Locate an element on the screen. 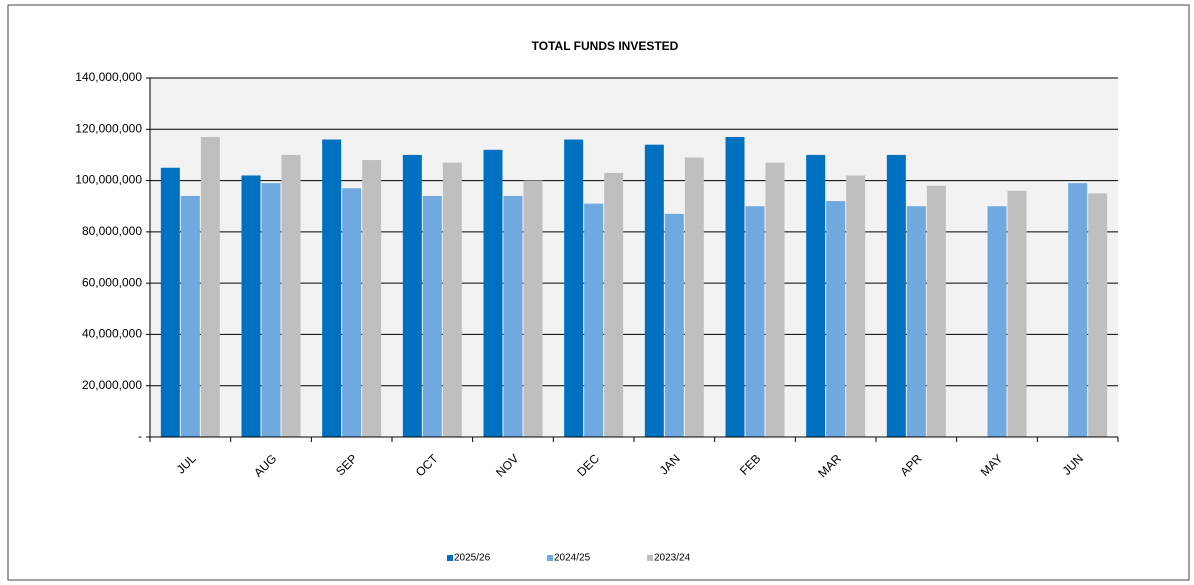 Image resolution: width=1194 pixels, height=585 pixels. chart-title: TOTAL FUNDS INVESTED is located at coordinates (605, 46).